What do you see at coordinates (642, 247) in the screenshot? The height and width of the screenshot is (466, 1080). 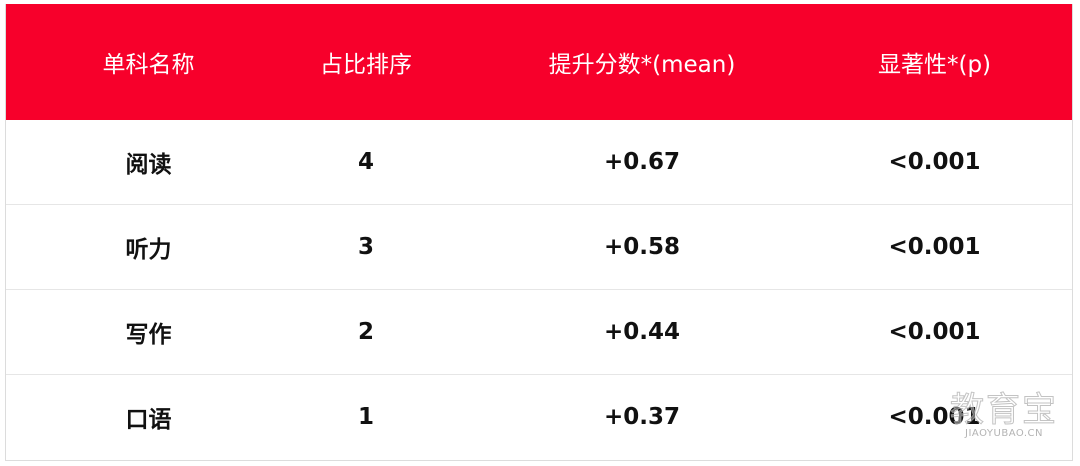 I see `cell-mean: +0.58` at bounding box center [642, 247].